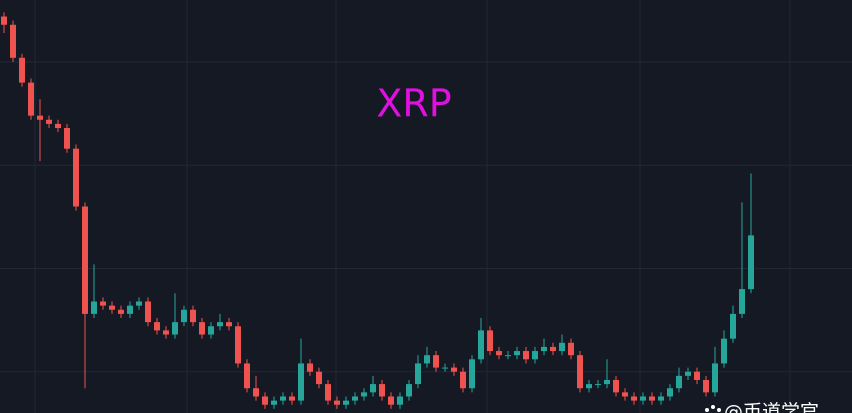  I want to click on watermark: @币道学官, so click(771, 407).